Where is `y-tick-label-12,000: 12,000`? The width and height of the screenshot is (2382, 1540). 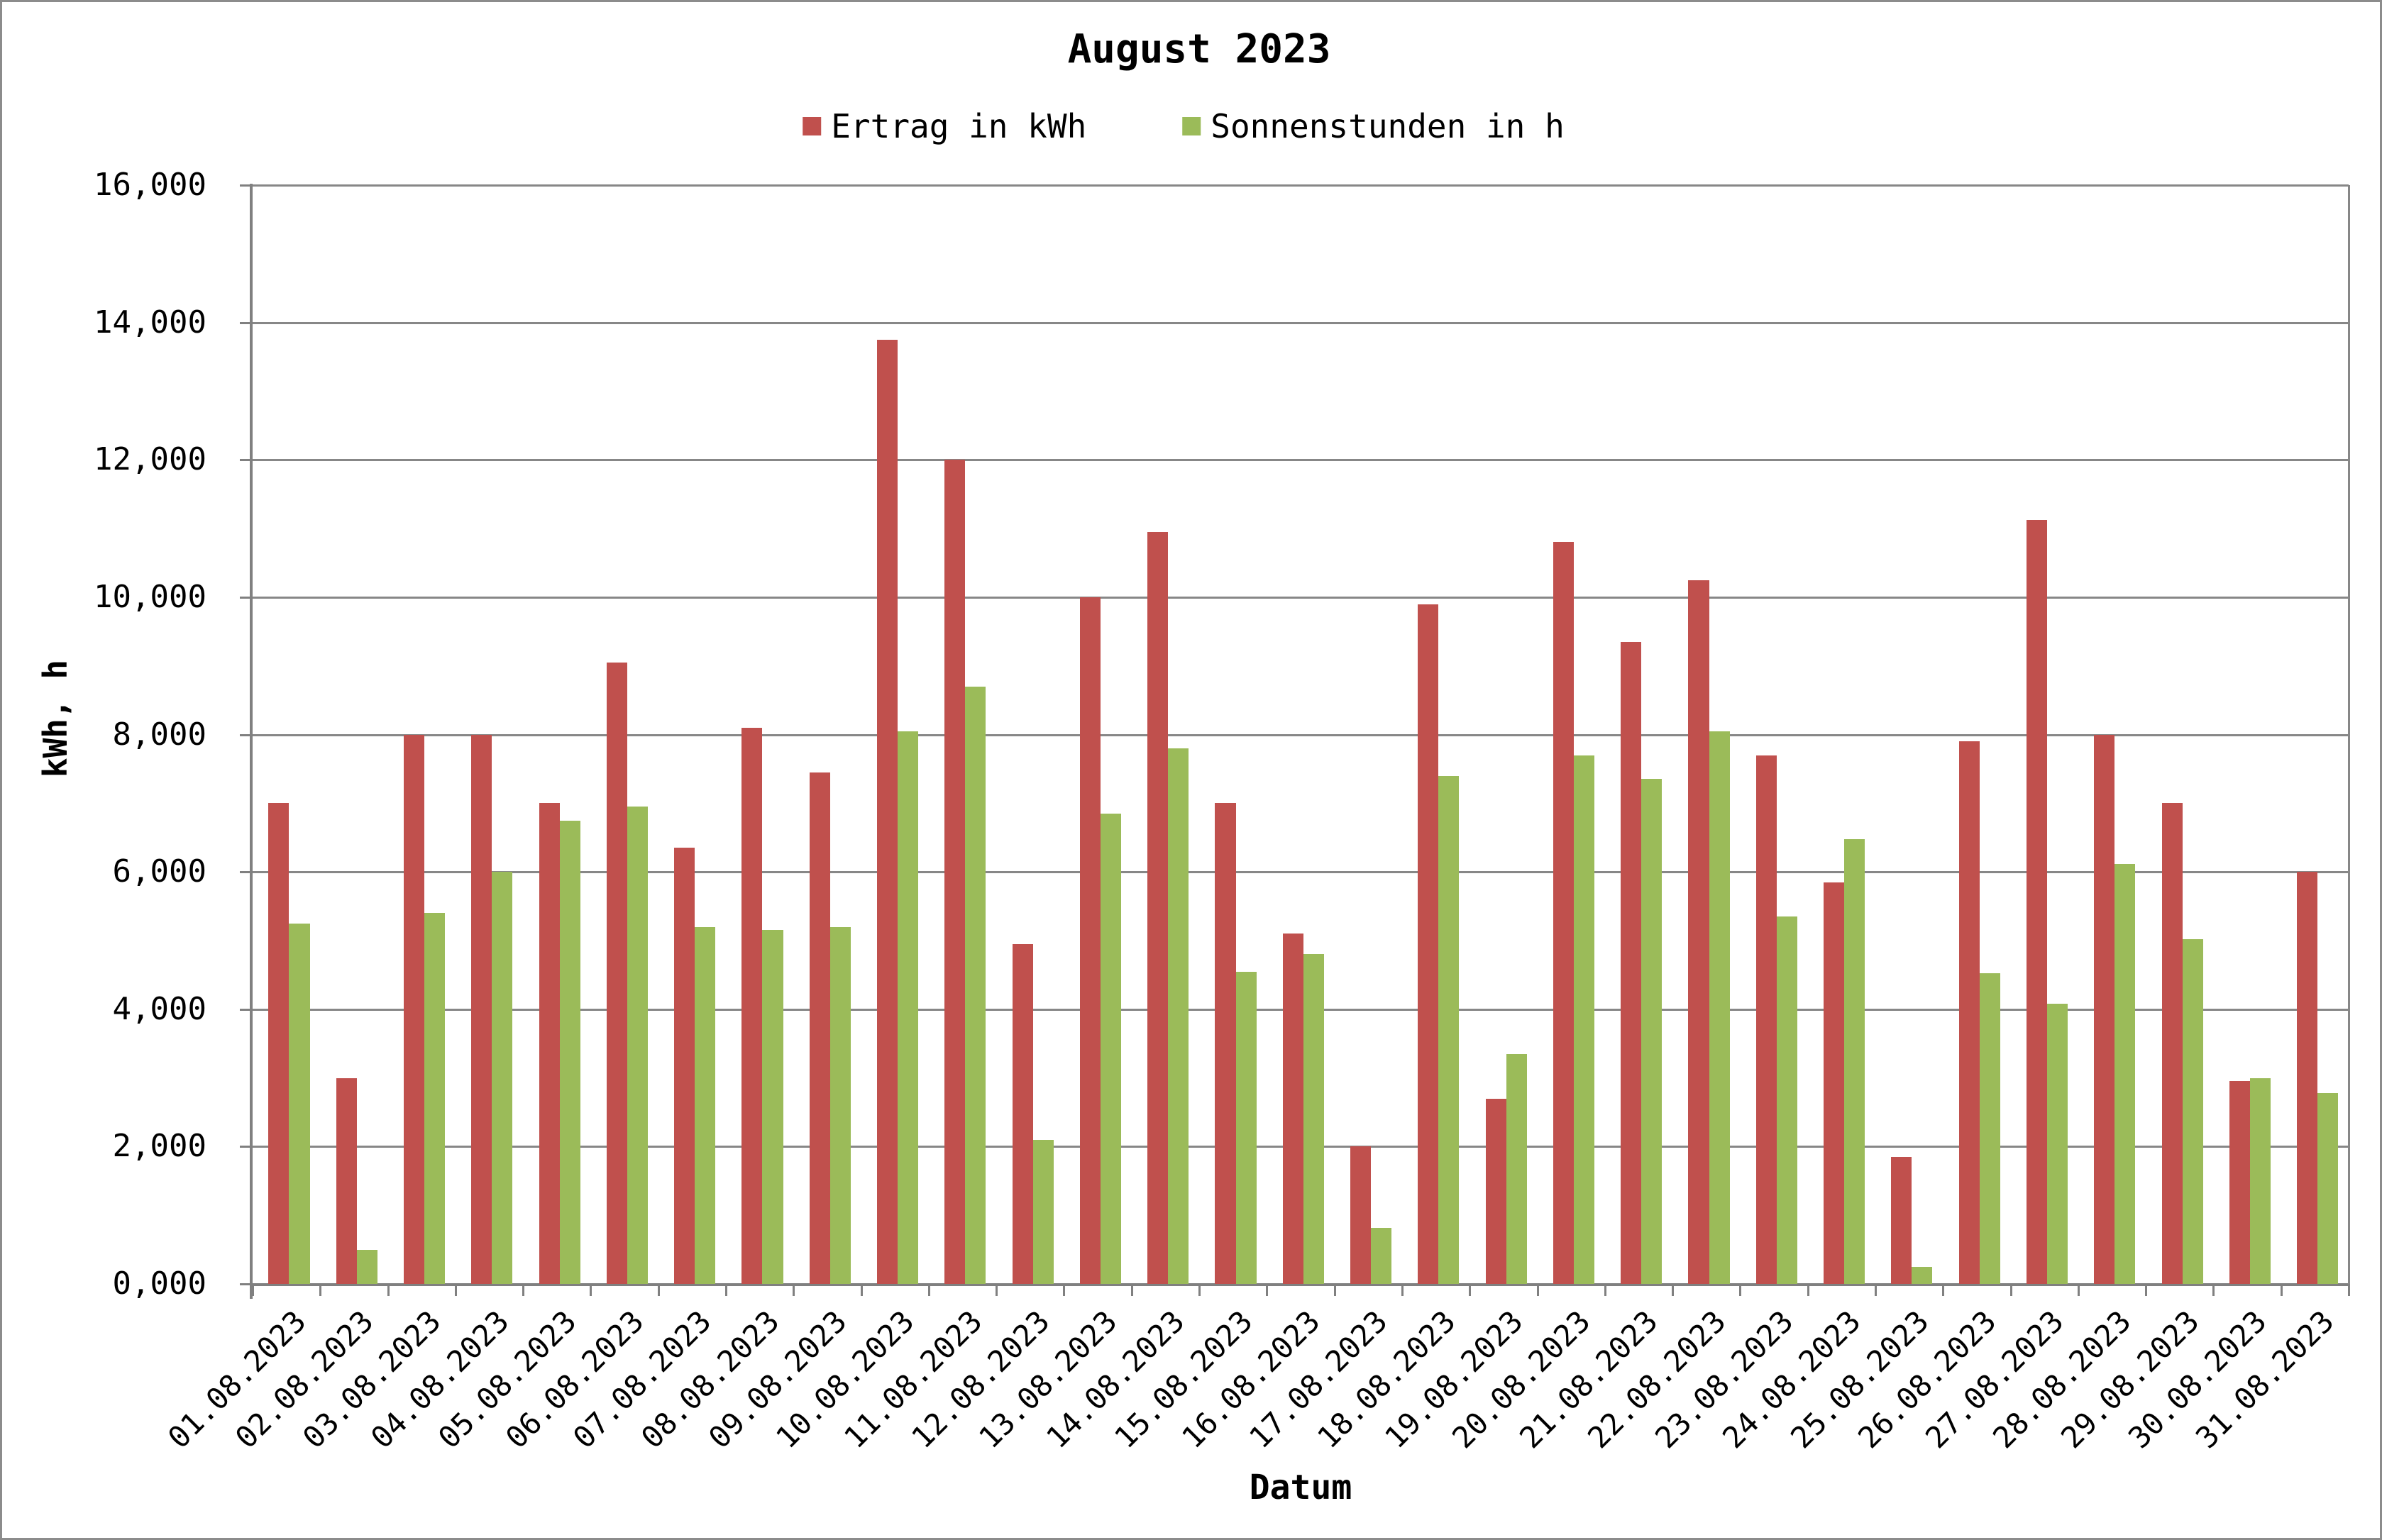
y-tick-label-12,000: 12,000 is located at coordinates (150, 459).